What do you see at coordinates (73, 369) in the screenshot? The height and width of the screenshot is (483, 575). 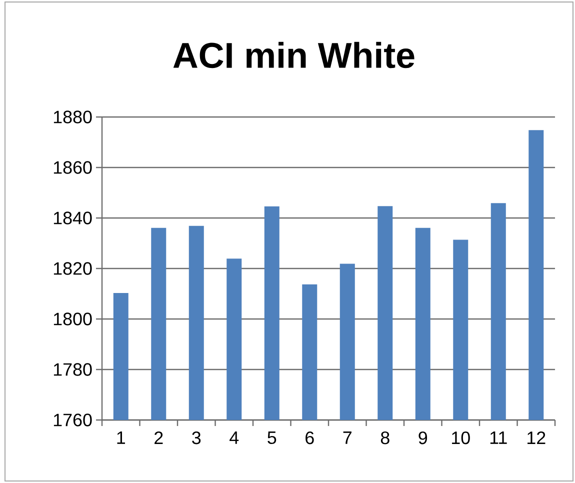 I see `y-tick-label: 1780` at bounding box center [73, 369].